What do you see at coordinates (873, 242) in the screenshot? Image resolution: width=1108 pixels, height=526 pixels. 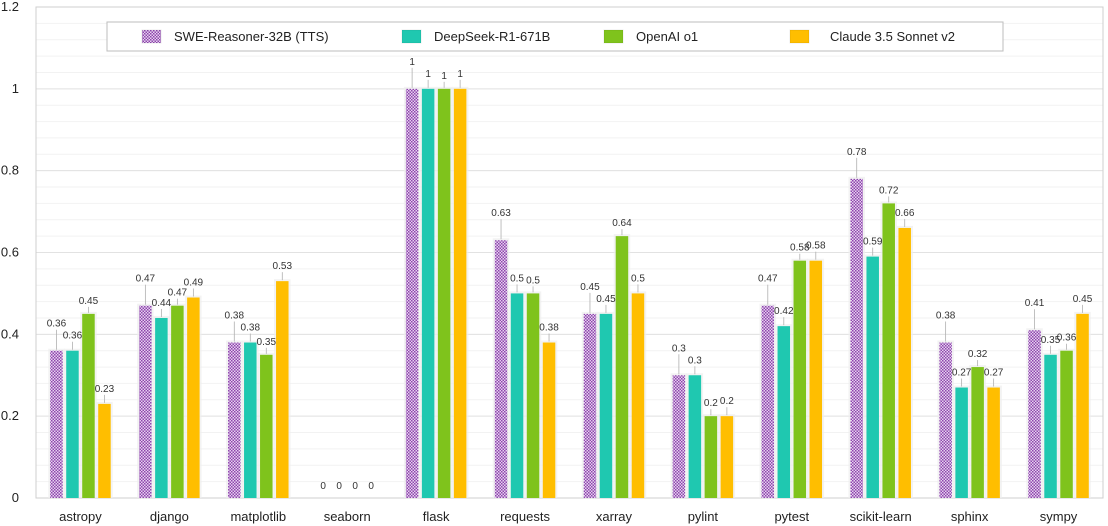 I see `value-label: 0.59` at bounding box center [873, 242].